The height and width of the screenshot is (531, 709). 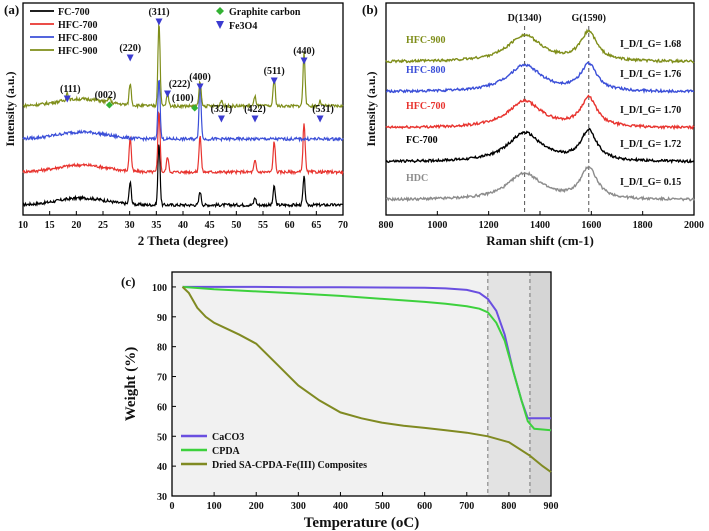 I want to click on panel-c-label: (c), so click(x=128, y=281).